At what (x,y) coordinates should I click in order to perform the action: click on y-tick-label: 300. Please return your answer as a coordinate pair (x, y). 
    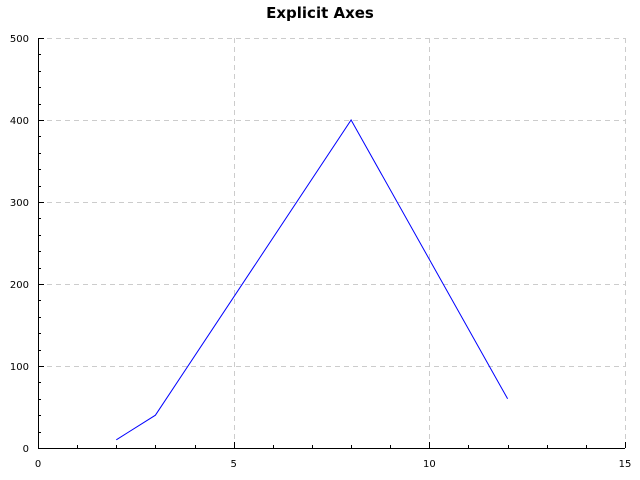
    Looking at the image, I should click on (19, 203).